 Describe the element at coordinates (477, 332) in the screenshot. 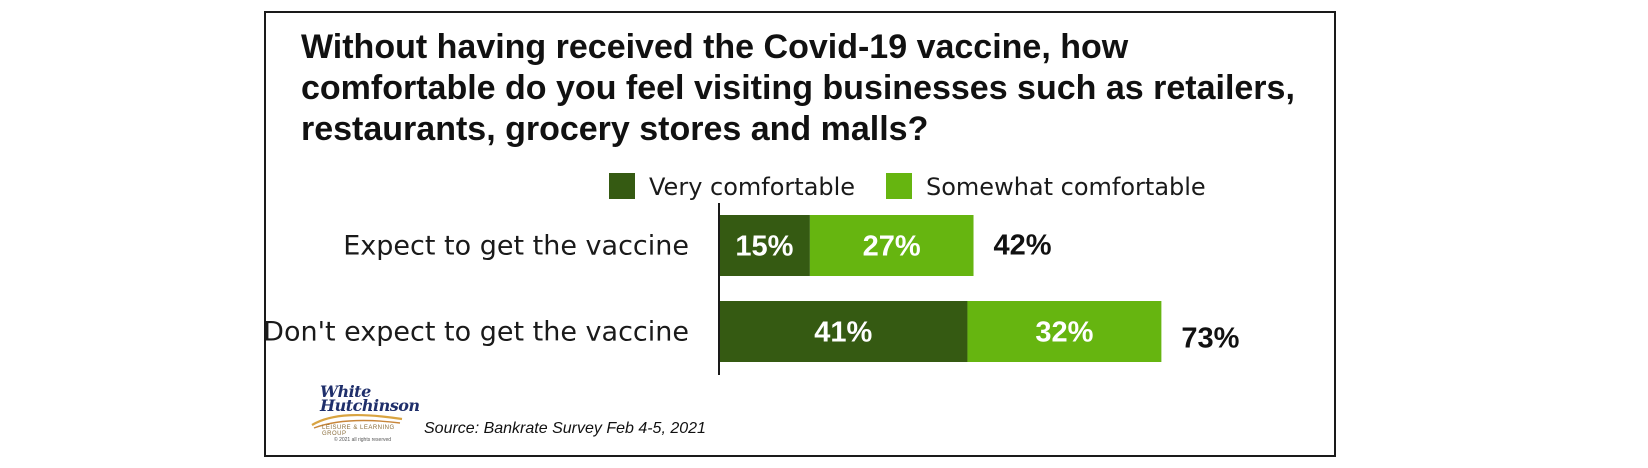

I see `category-label-2: Don't expect to get the vaccine` at that location.